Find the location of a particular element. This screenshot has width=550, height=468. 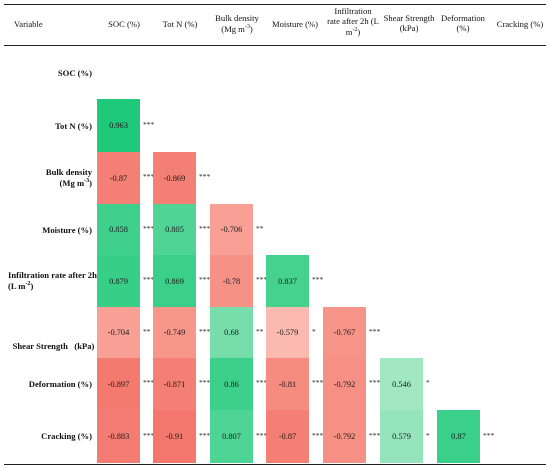

row-label-text: SOC (%) is located at coordinates (74, 73).